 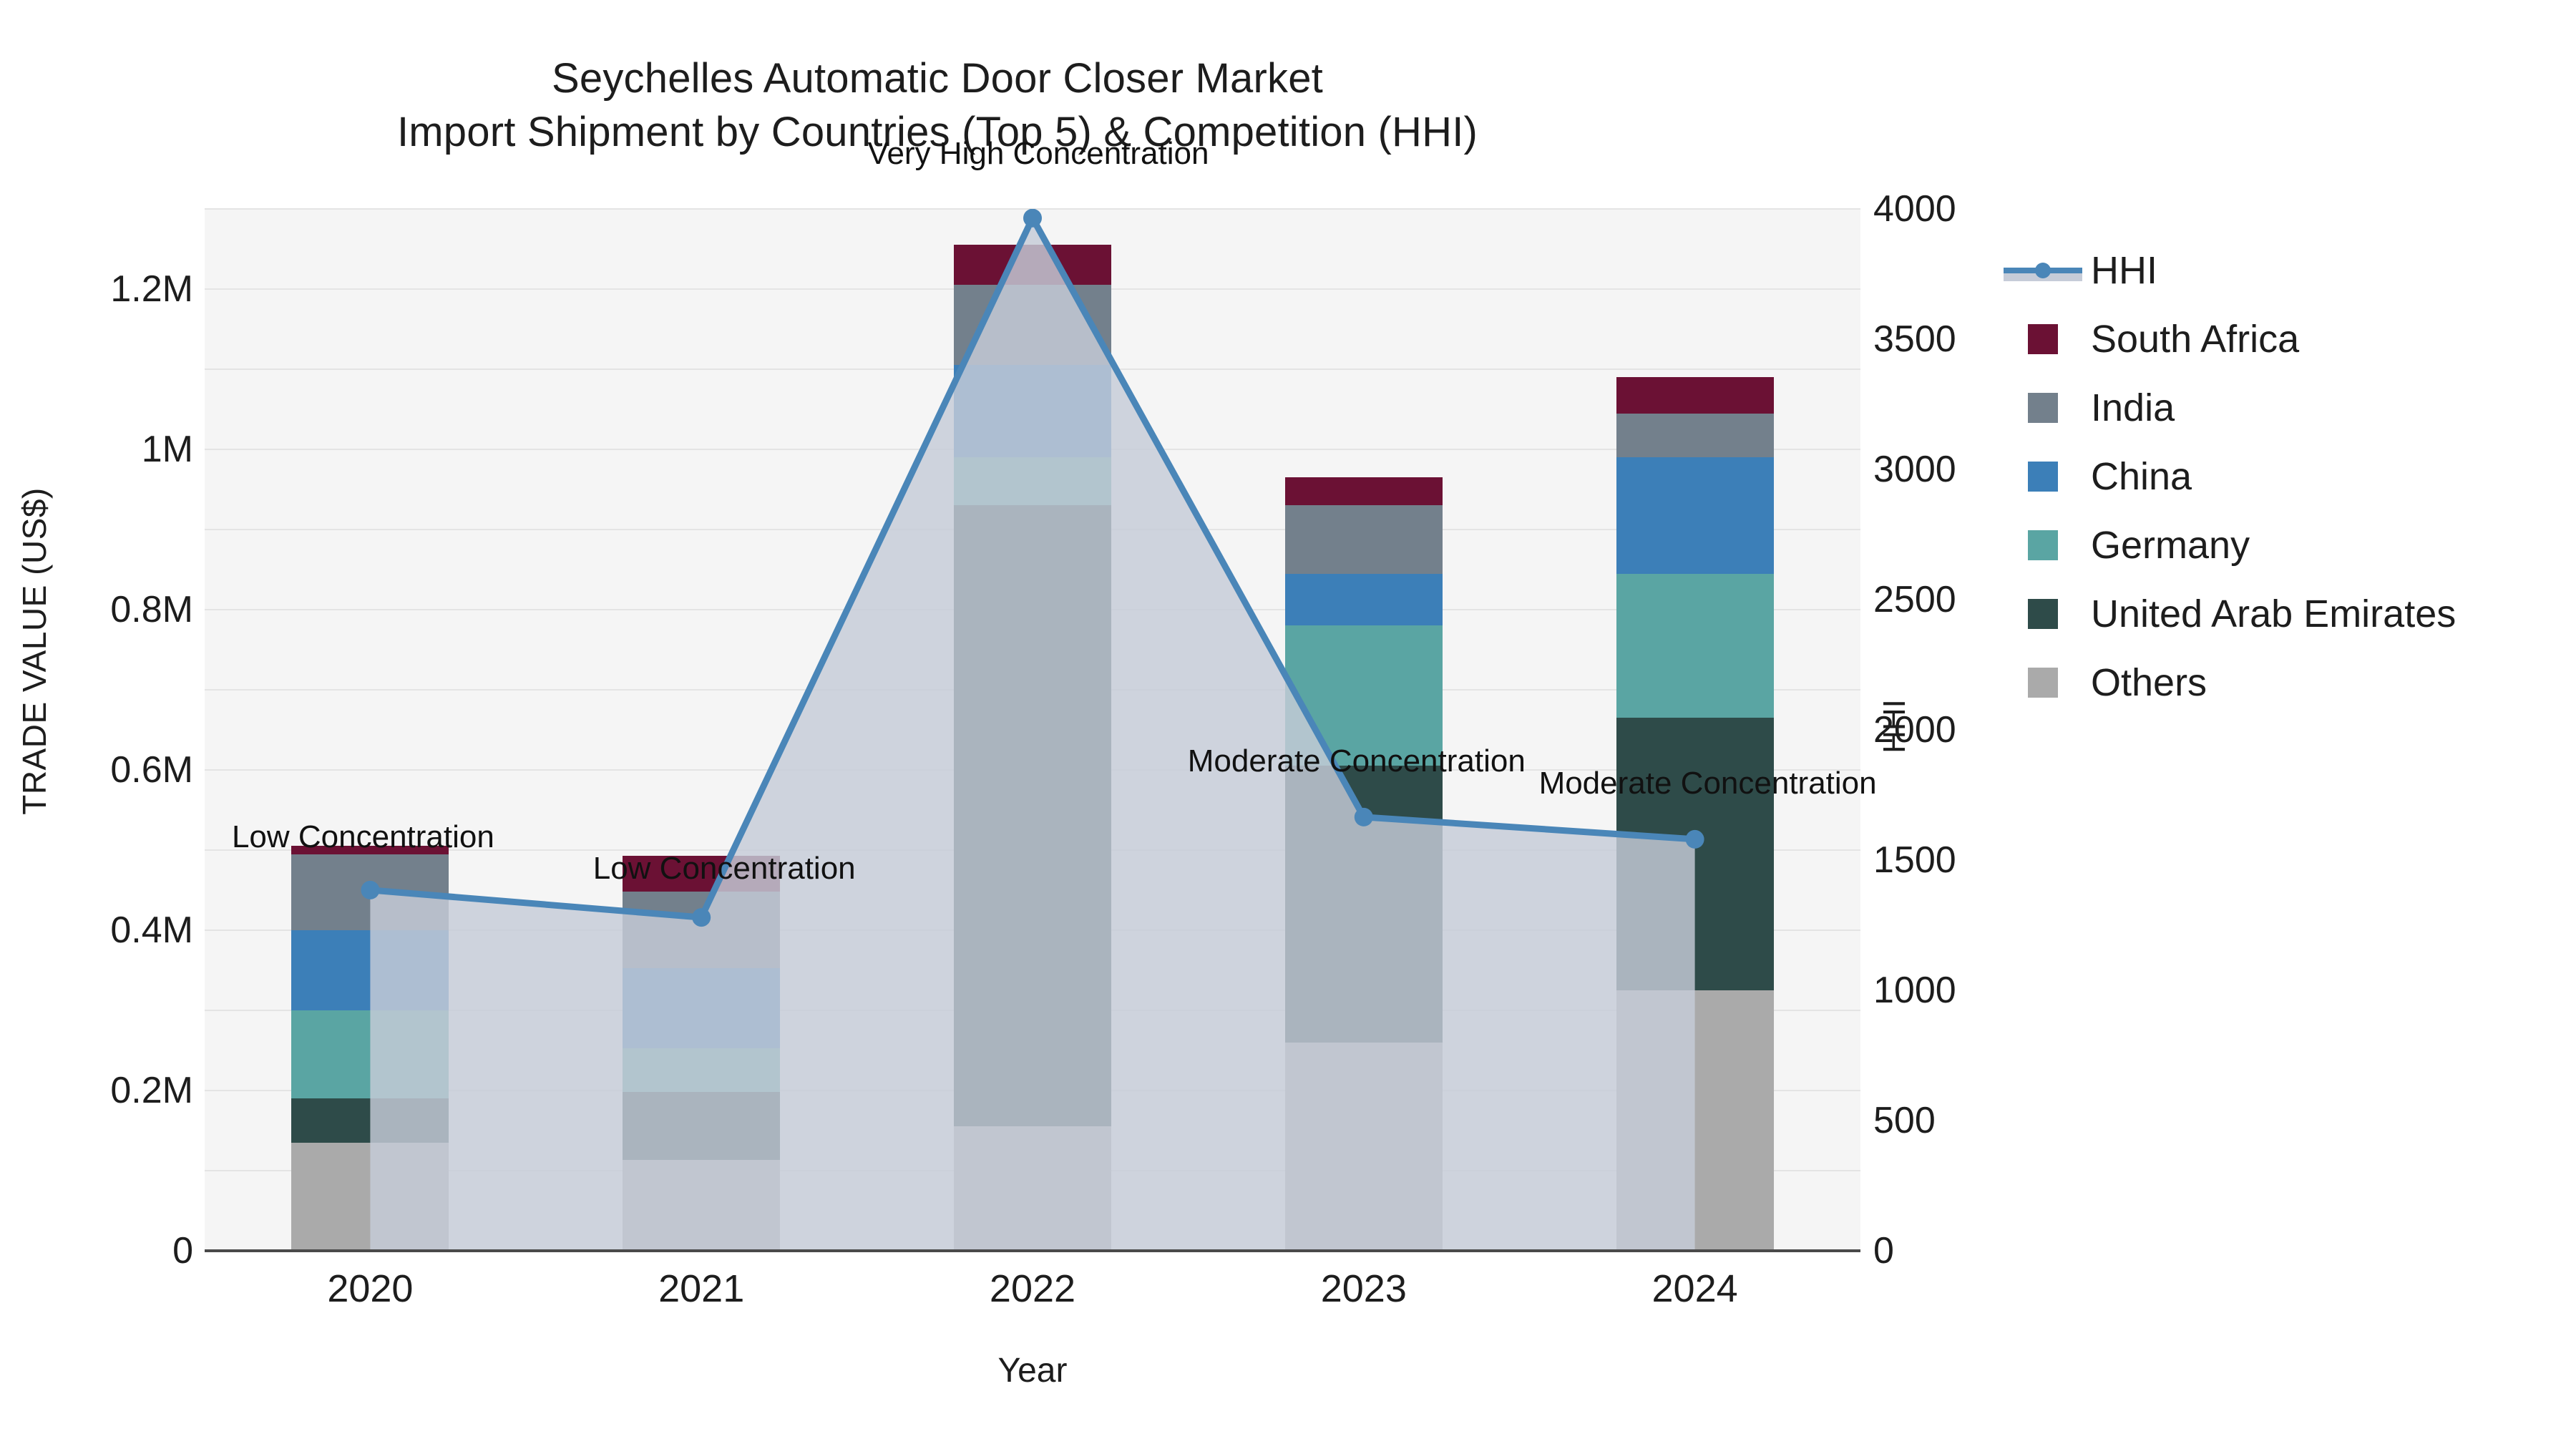 What do you see at coordinates (2274, 613) in the screenshot?
I see `legend-label: United Arab Emirates` at bounding box center [2274, 613].